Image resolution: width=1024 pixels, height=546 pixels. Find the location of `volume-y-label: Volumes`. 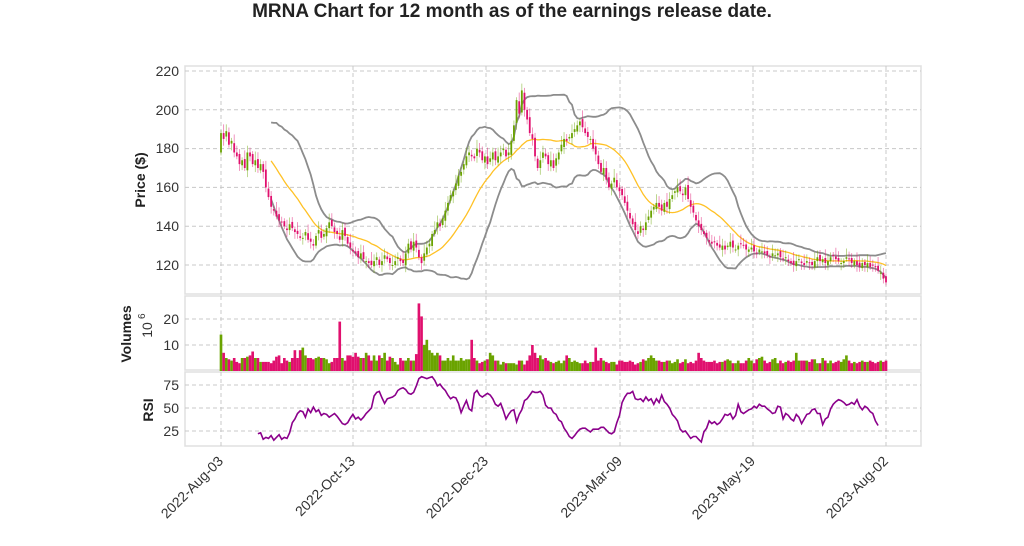

volume-y-label: Volumes is located at coordinates (126, 334).